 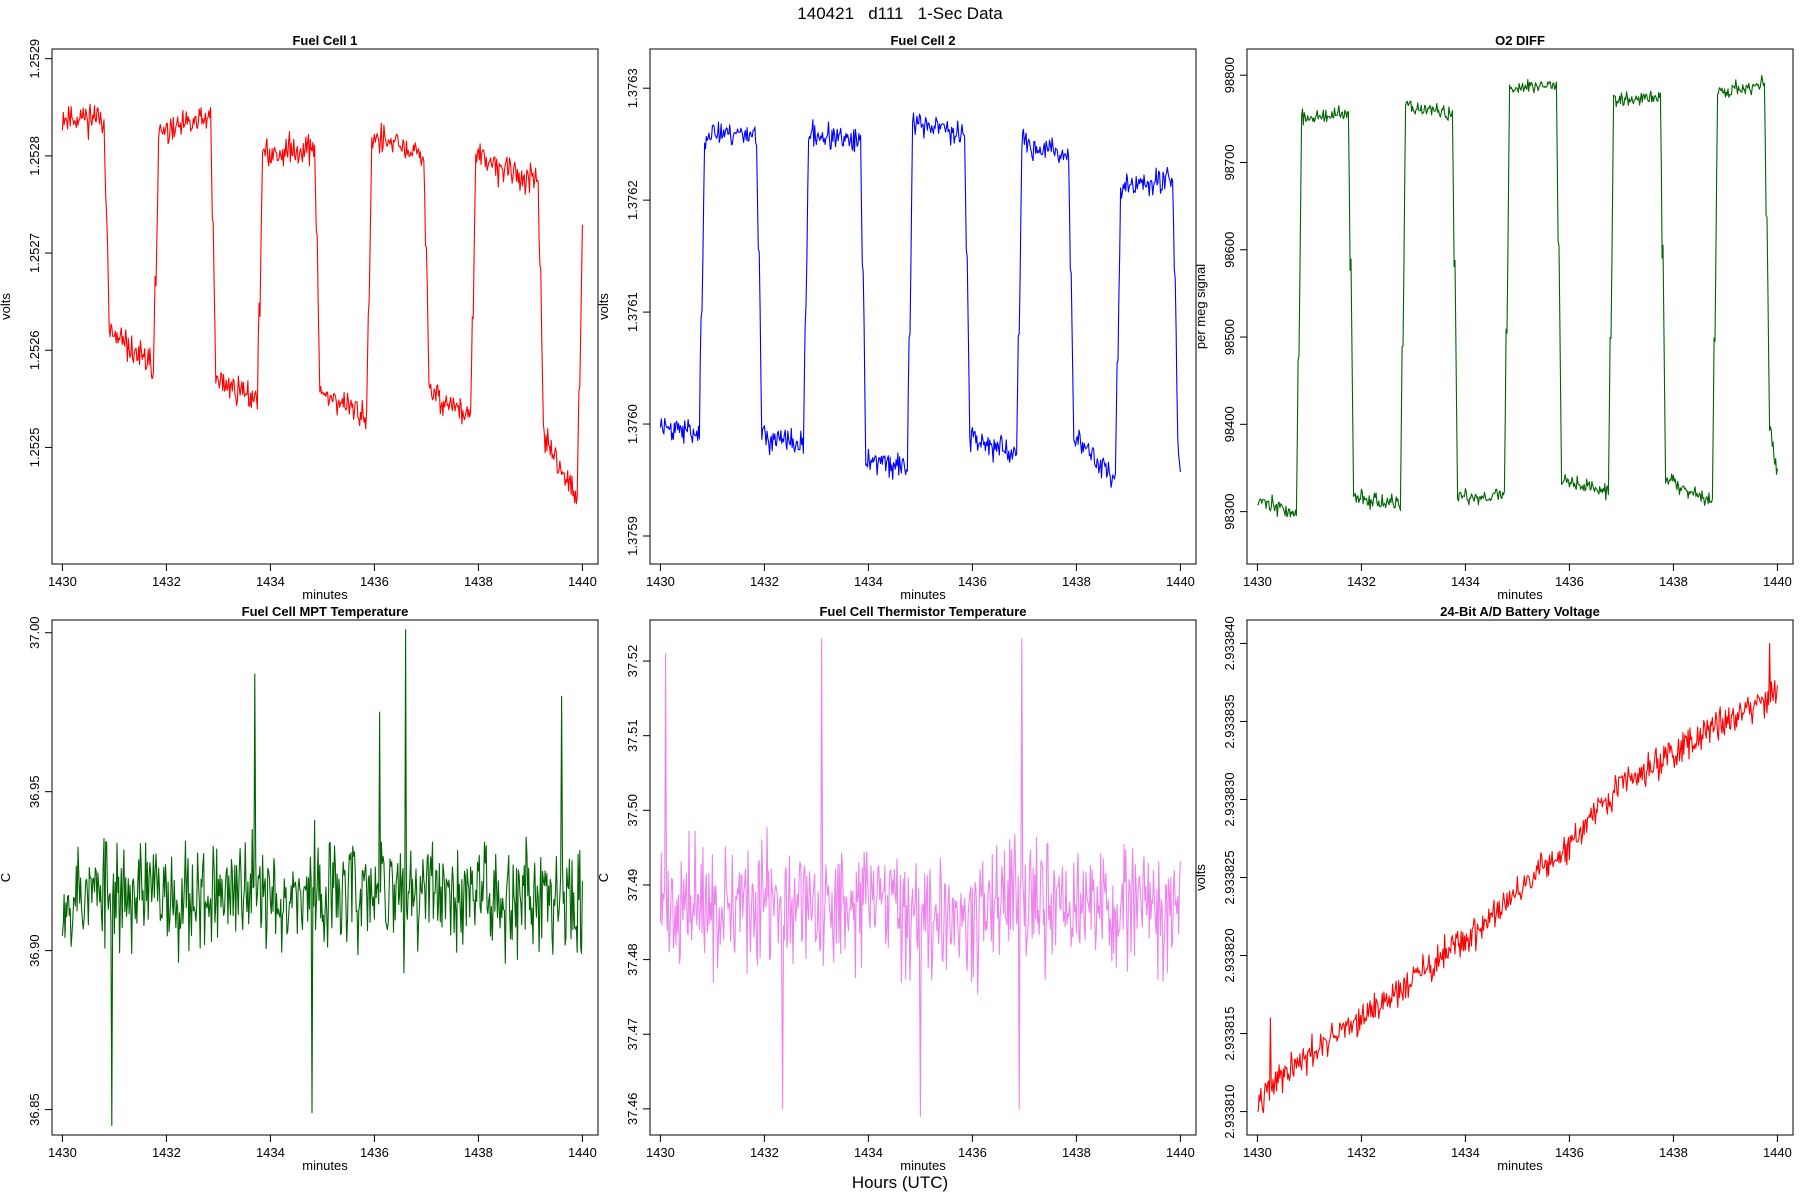 What do you see at coordinates (34, 1109) in the screenshot?
I see `y-tick-label: 36.85` at bounding box center [34, 1109].